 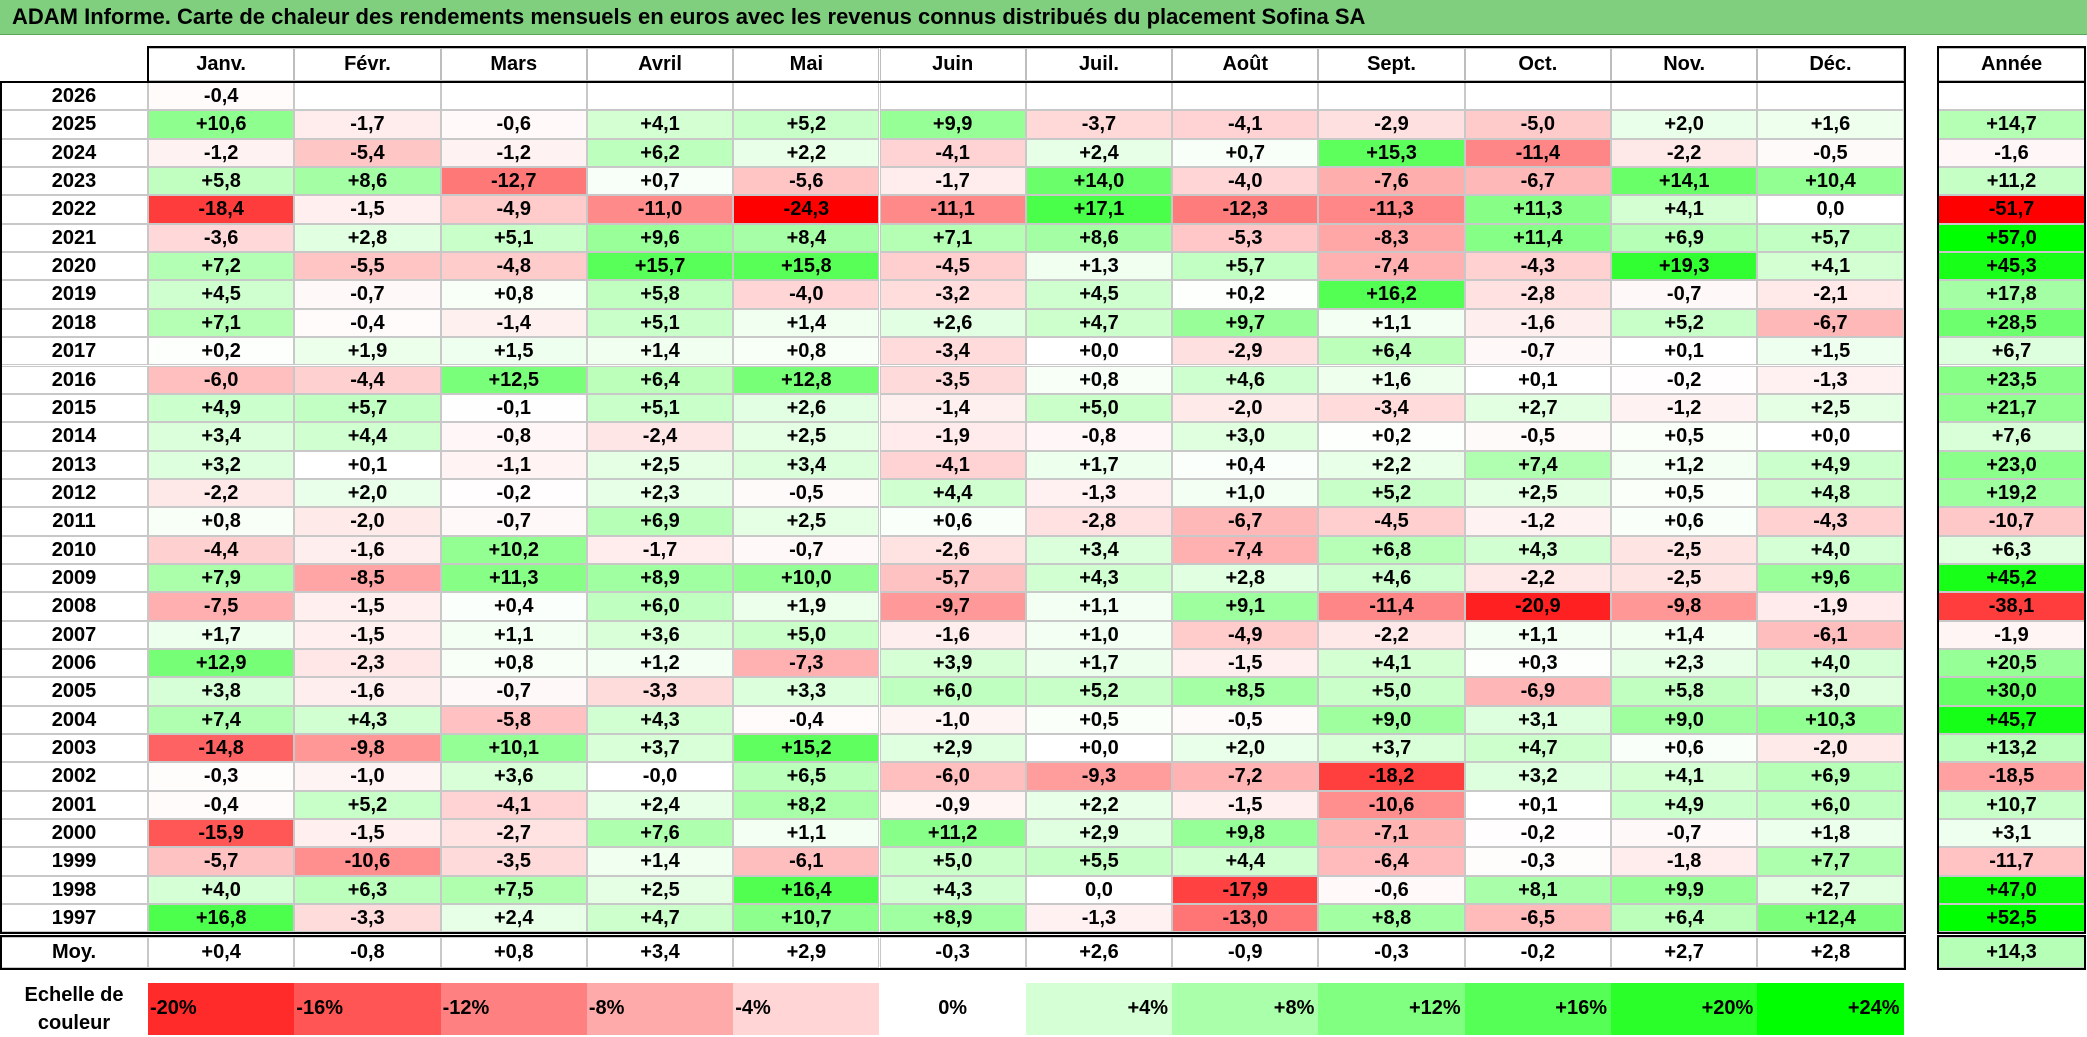 I want to click on heatmap-cell: +2,2, so click(x=1099, y=805).